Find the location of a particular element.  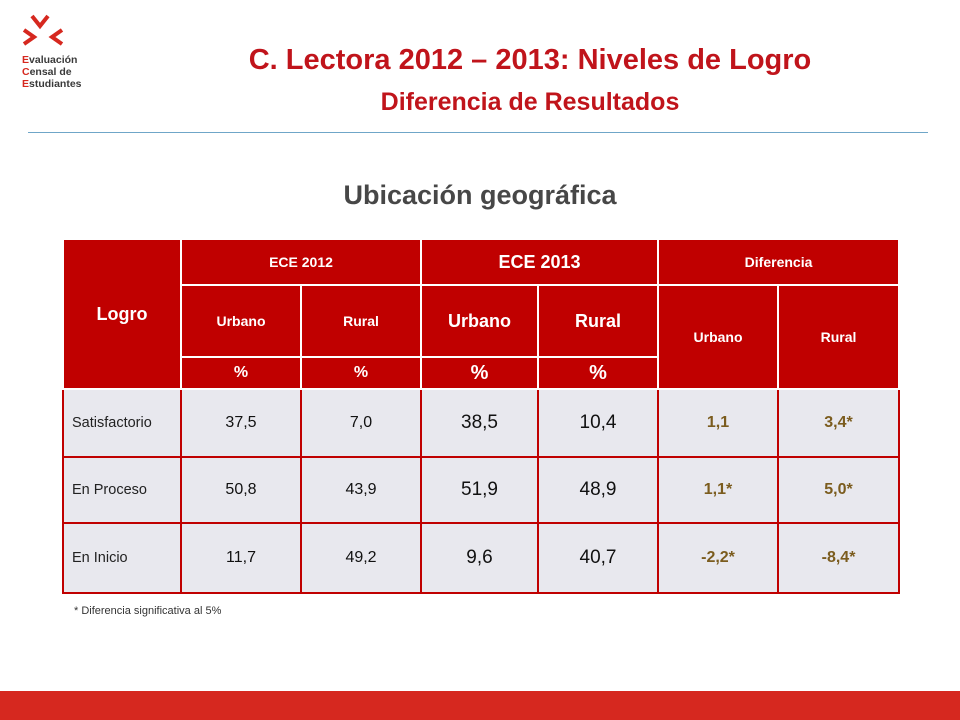

header-pct-u2013: % is located at coordinates (480, 373).